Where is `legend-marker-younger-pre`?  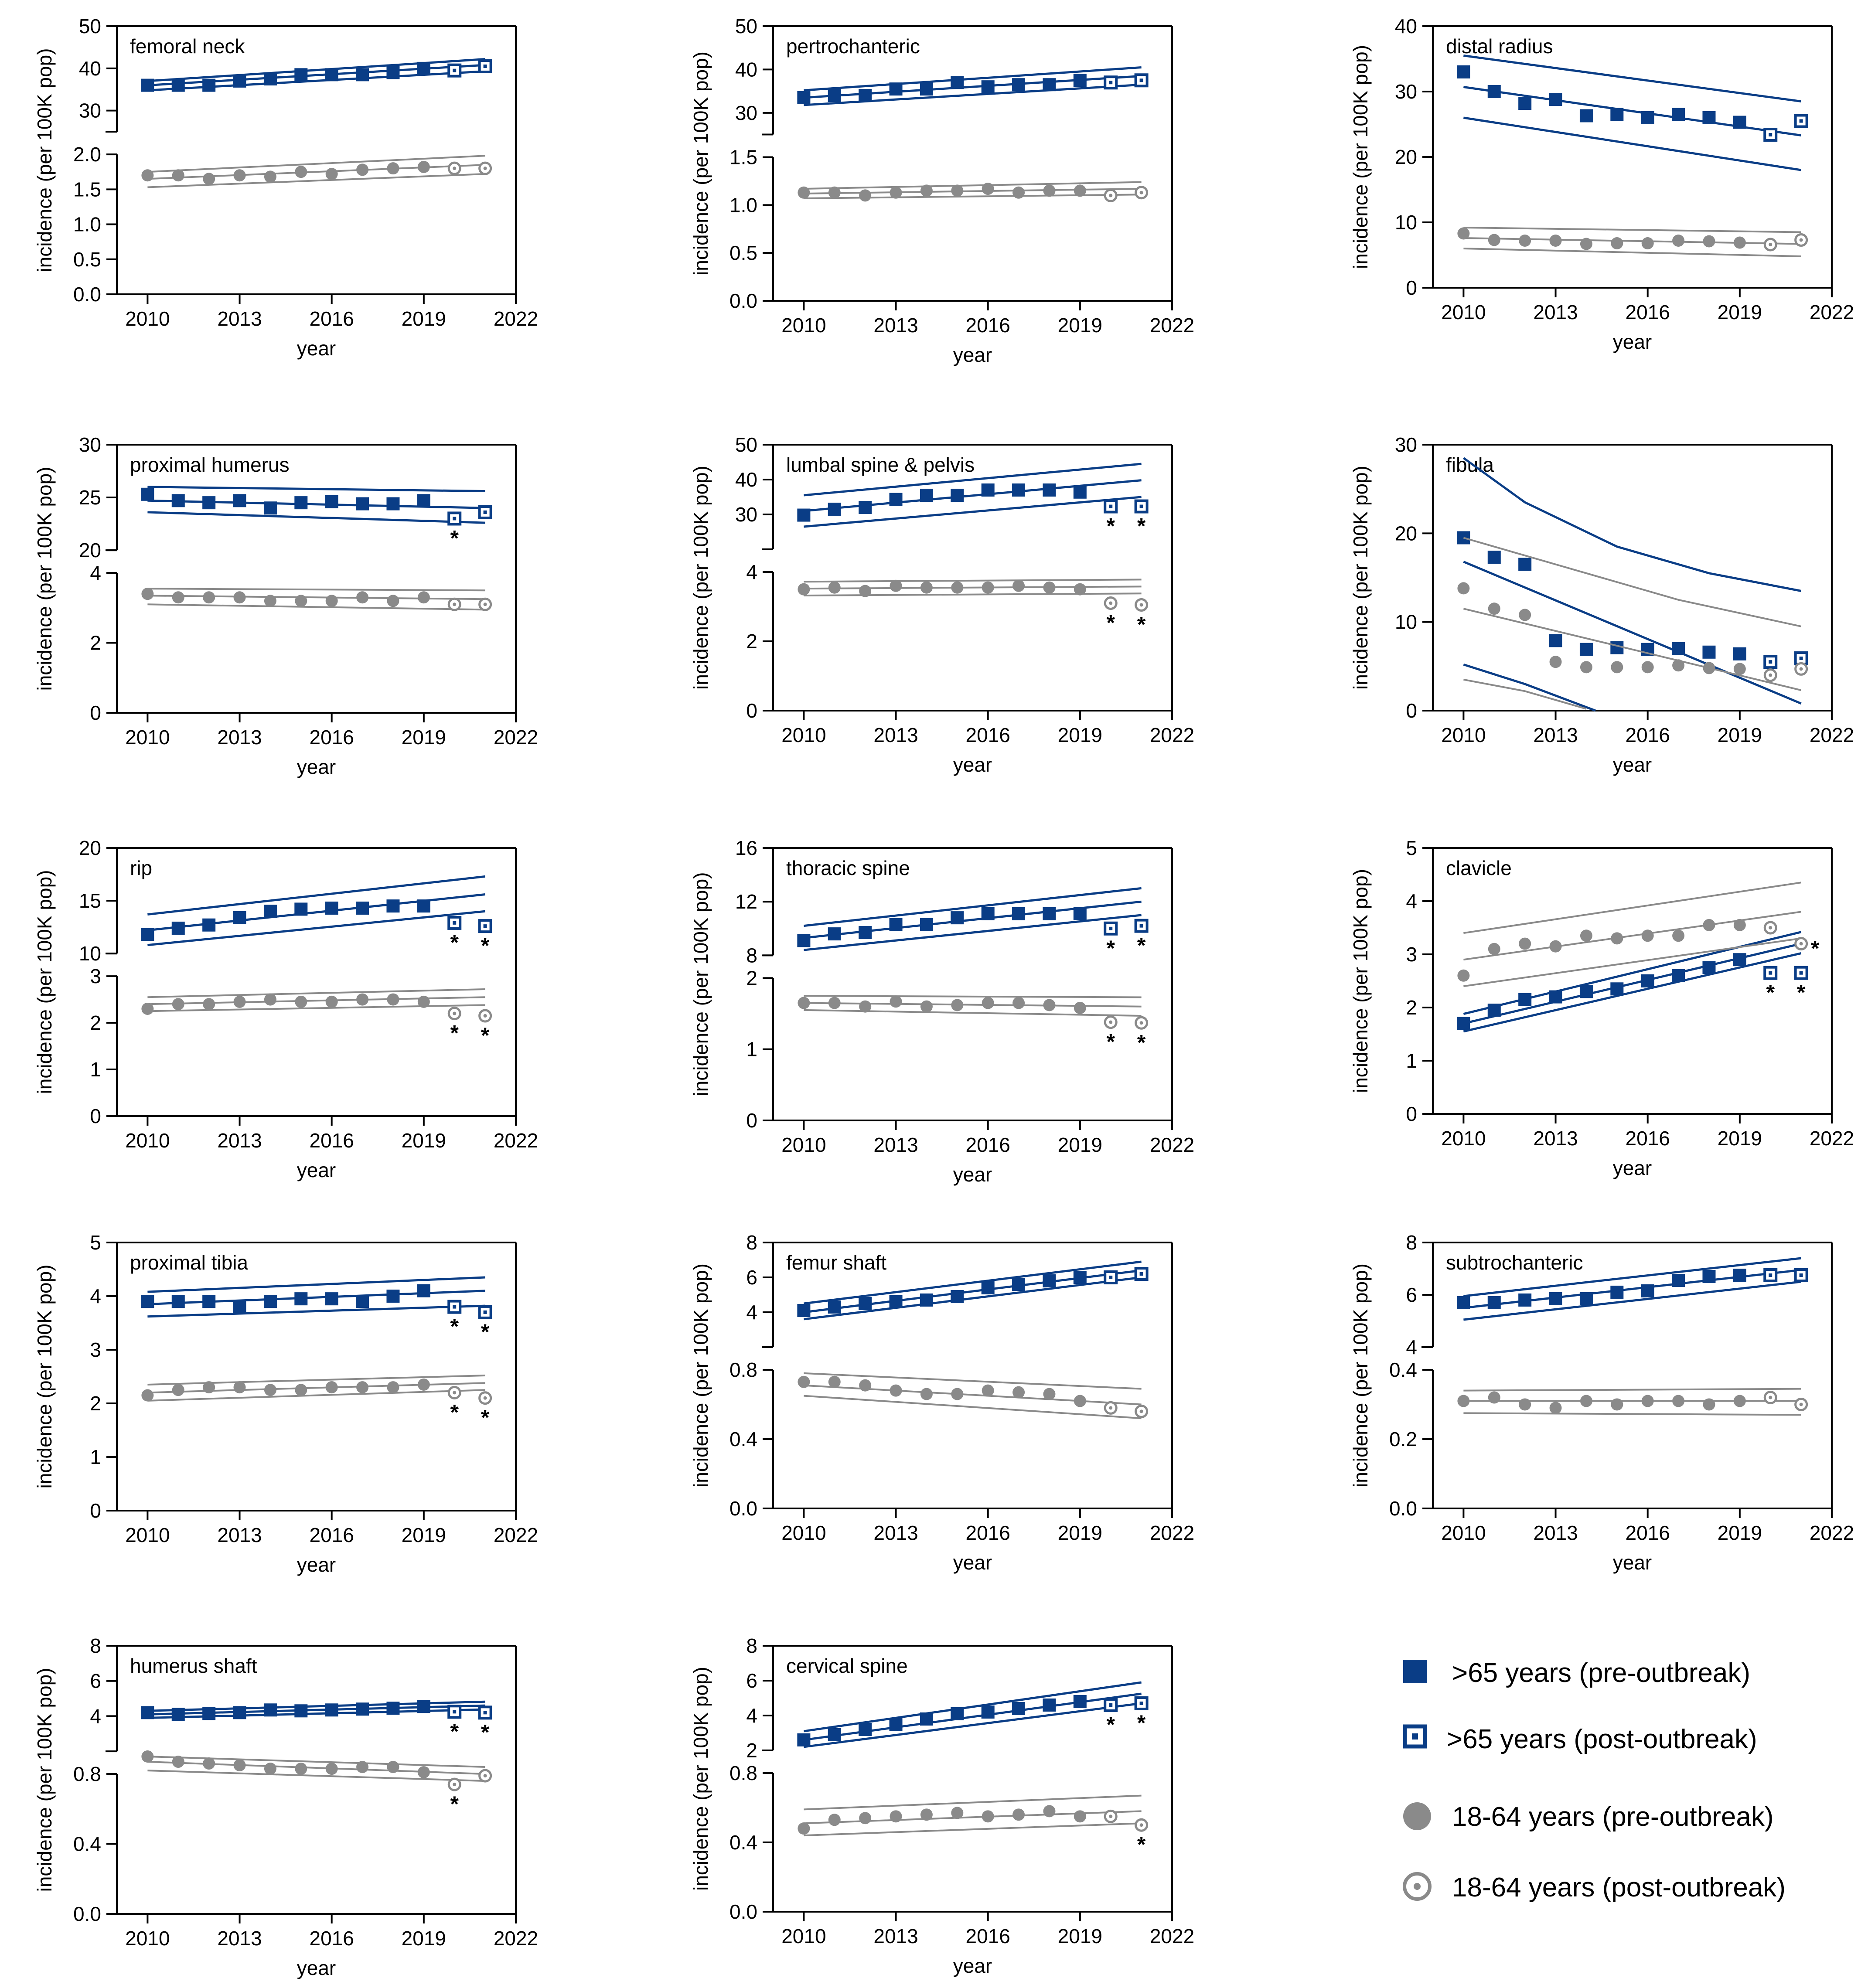
legend-marker-younger-pre is located at coordinates (1417, 1816).